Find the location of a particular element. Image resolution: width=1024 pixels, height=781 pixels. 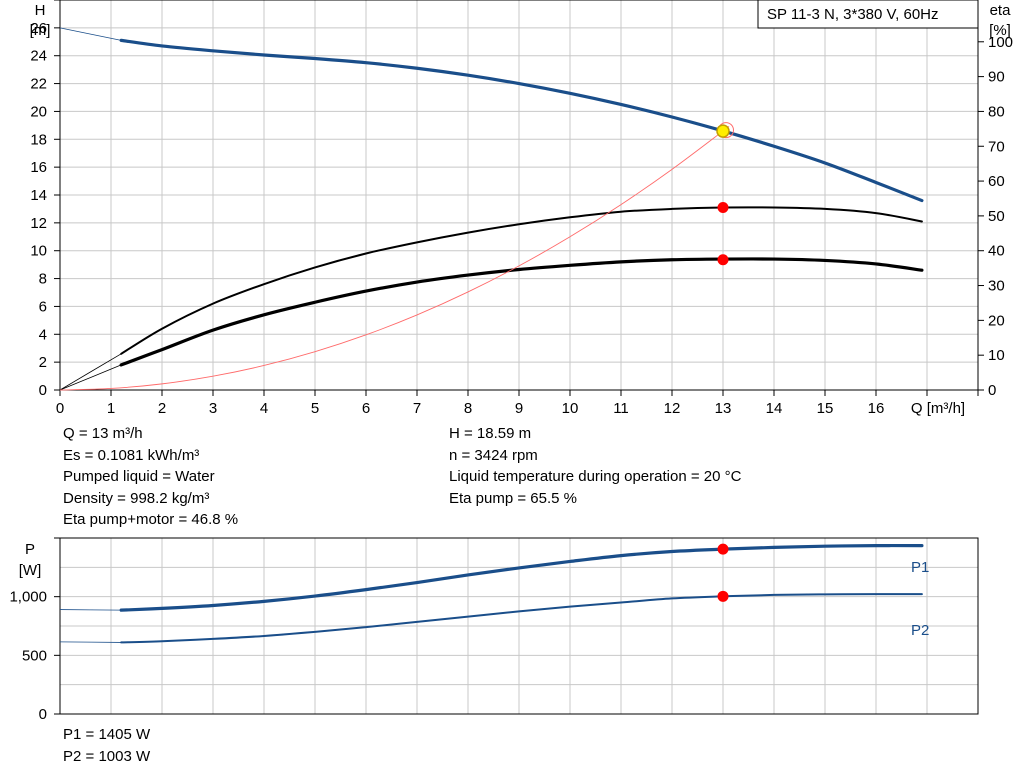

info-eta-pump: Eta pump = 65.5 % is located at coordinates (513, 498).